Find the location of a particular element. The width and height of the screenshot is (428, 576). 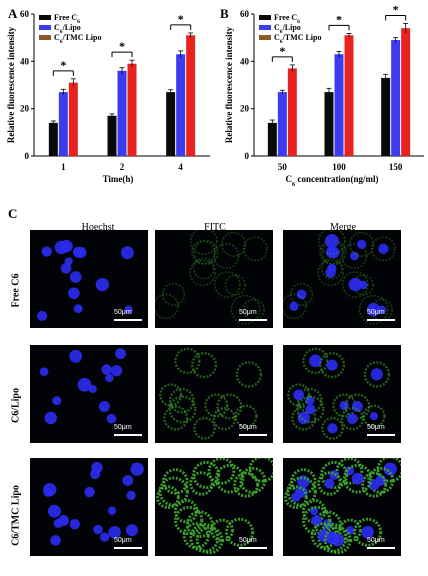

micrograph-tmc-fitc: 50μm is located at coordinates (214, 507).